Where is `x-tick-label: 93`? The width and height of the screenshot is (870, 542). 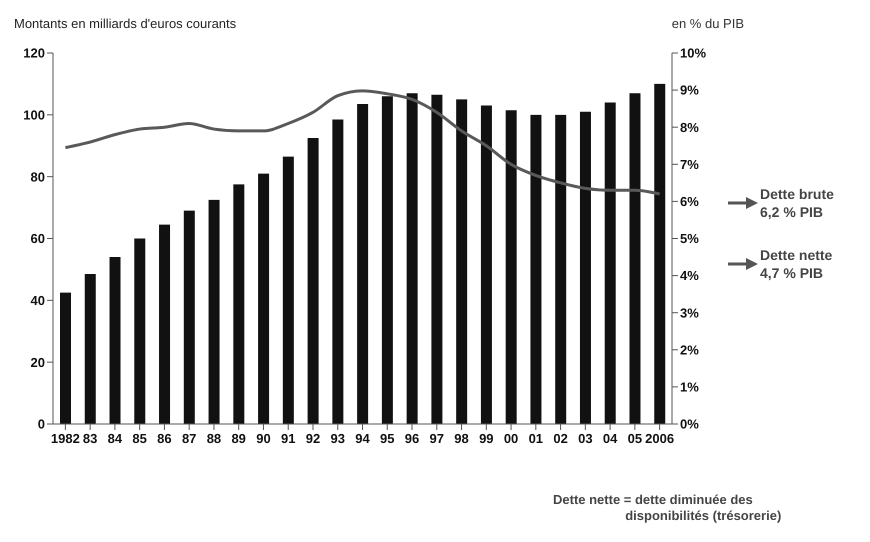
x-tick-label: 93 is located at coordinates (337, 438).